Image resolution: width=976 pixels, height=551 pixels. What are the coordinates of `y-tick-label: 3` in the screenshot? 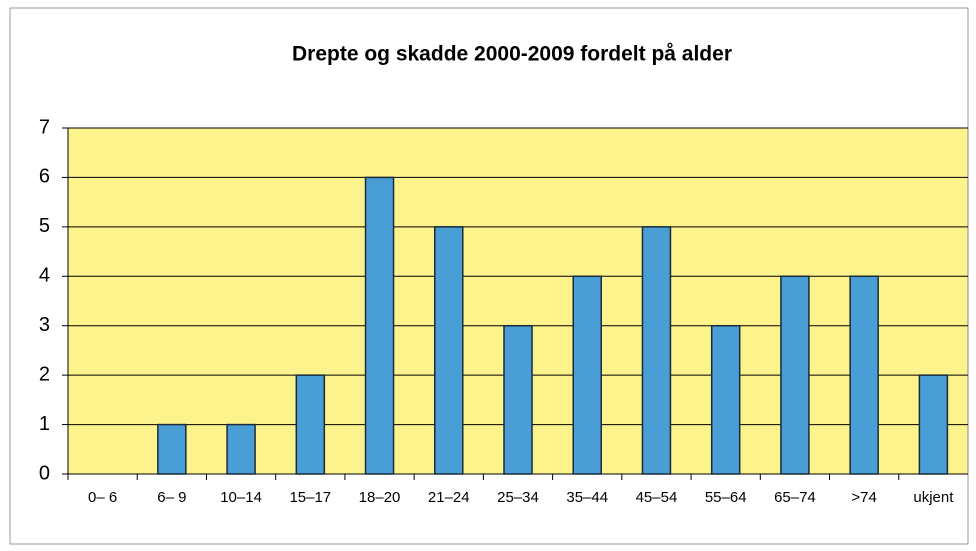 It's located at (44, 325).